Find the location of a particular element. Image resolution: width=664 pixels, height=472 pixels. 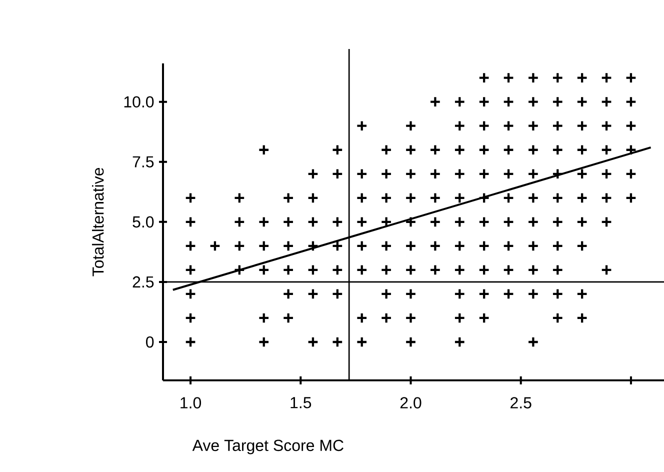

x-tick-label: 2.0 is located at coordinates (411, 402).